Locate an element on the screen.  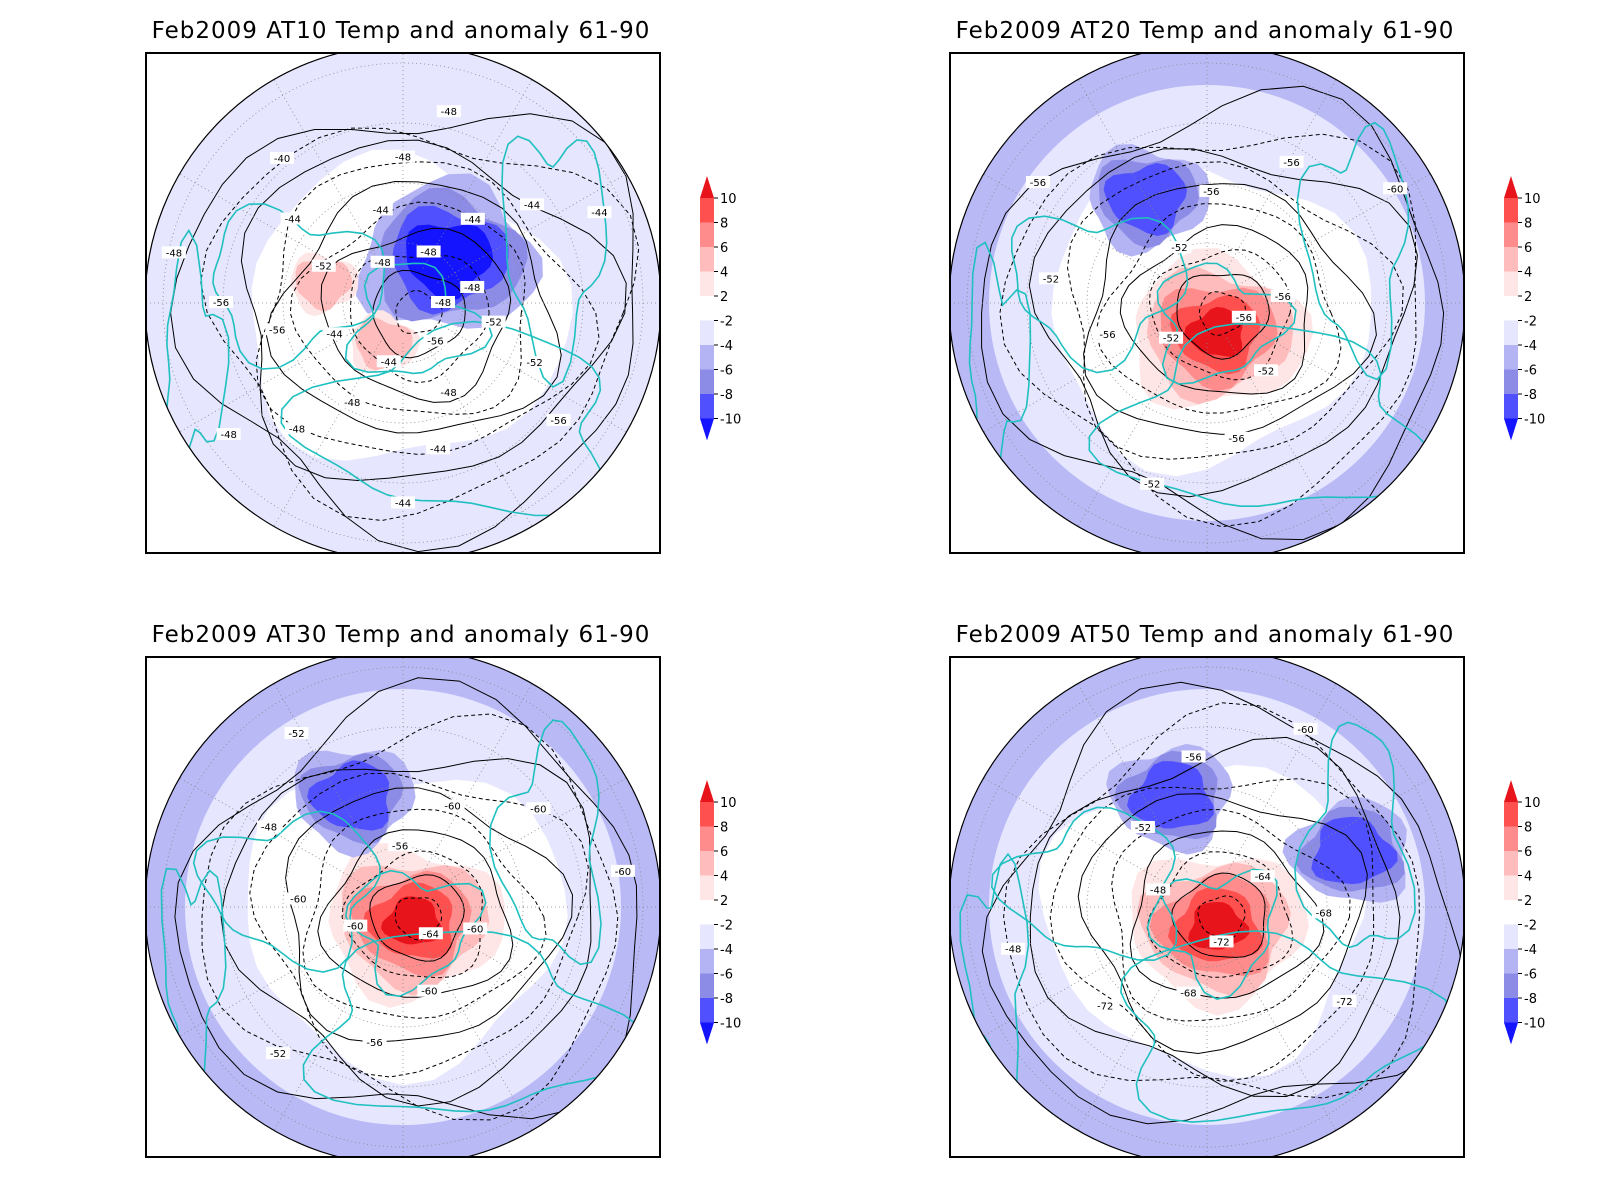
warm-anomaly is located at coordinates (324, 284).